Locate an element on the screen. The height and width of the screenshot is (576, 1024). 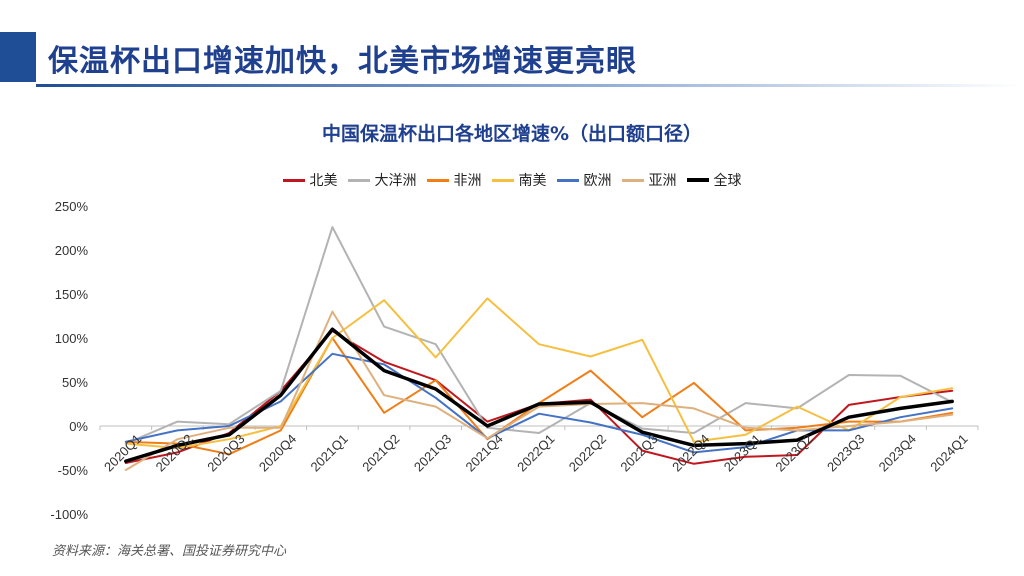
x-tick-label: 2022Q2 is located at coordinates (587, 452).